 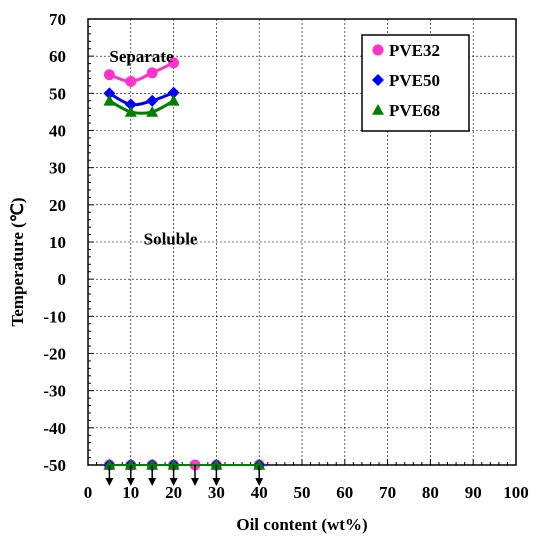 I want to click on x-tick-labels: 0 10 20 30 40 50 60 70 80 90 100, so click(x=306, y=492).